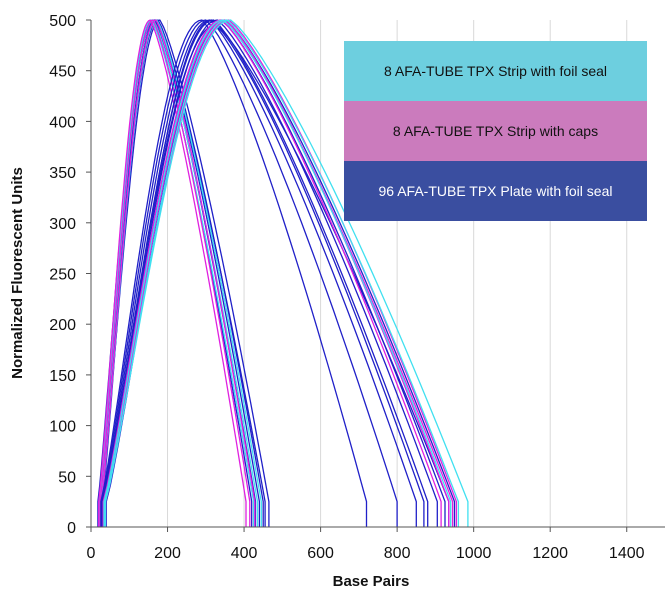 This screenshot has height=591, width=665. Describe the element at coordinates (62, 275) in the screenshot. I see `y-tick-label: 250` at that location.